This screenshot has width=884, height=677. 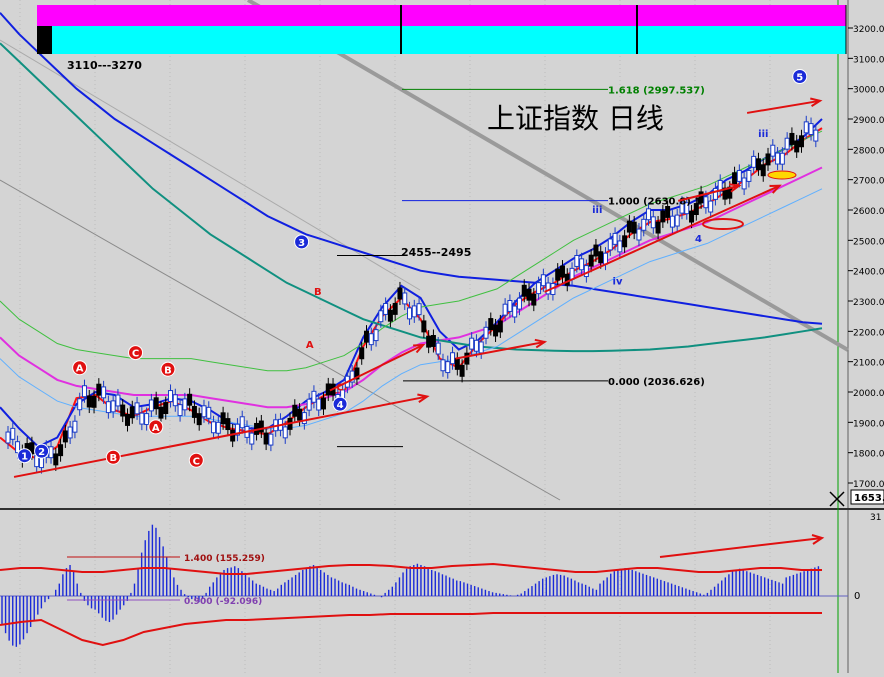 I want to click on close-icon, so click(x=837, y=499).